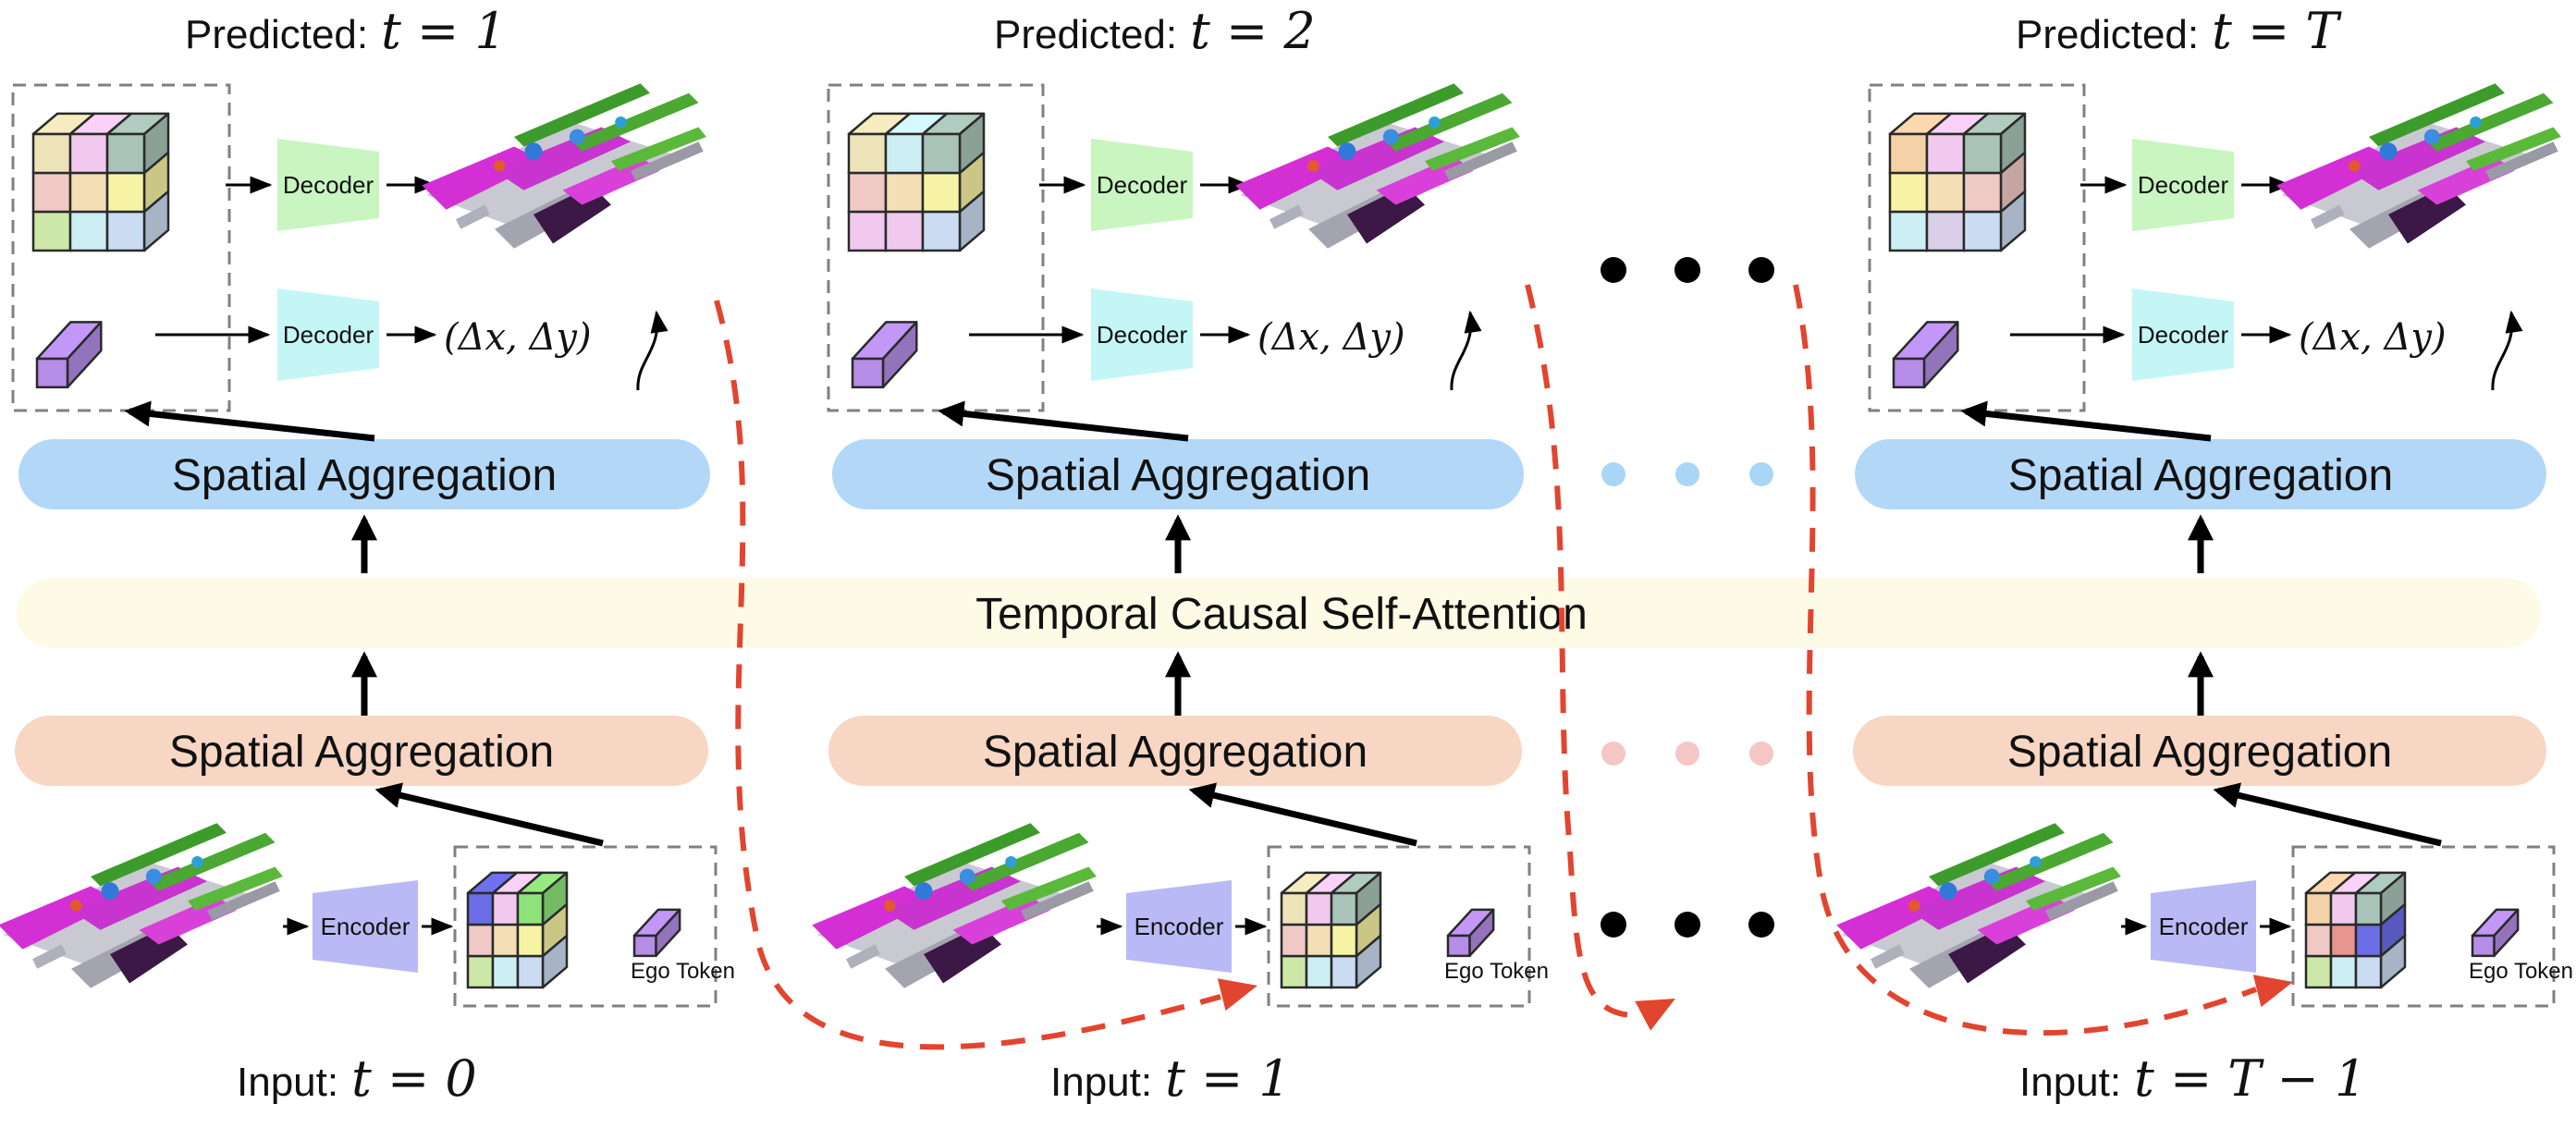  Describe the element at coordinates (1253, 31) in the screenshot. I see `predicted-timestep: t = 2` at that location.